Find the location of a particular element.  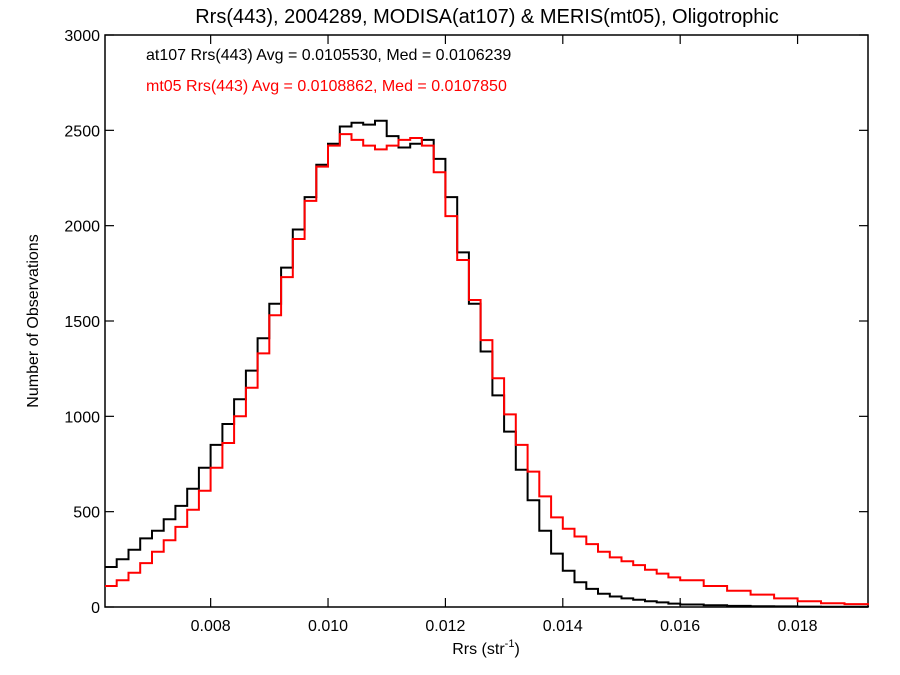

x-tick-label: 0.018 is located at coordinates (798, 626).